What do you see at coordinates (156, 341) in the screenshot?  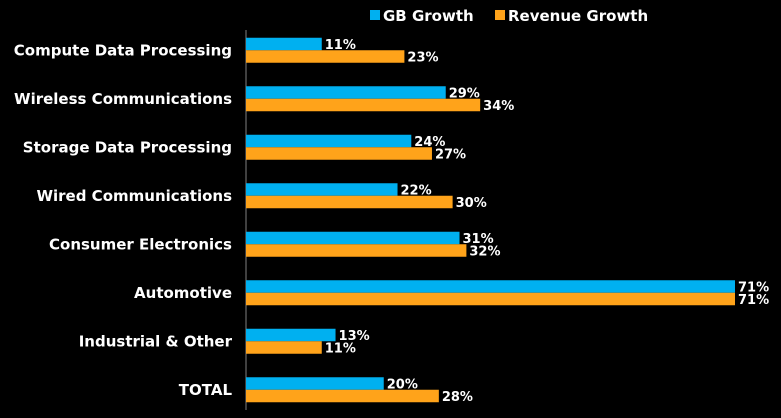 I see `category-label-industrial-and-other: Industrial & Other` at bounding box center [156, 341].